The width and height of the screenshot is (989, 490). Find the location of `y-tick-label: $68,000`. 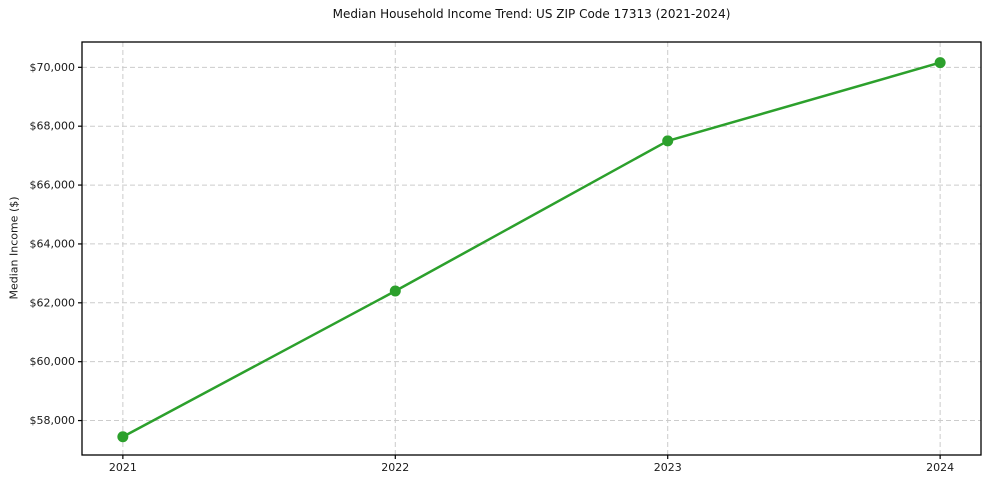

y-tick-label: $68,000 is located at coordinates (53, 126).